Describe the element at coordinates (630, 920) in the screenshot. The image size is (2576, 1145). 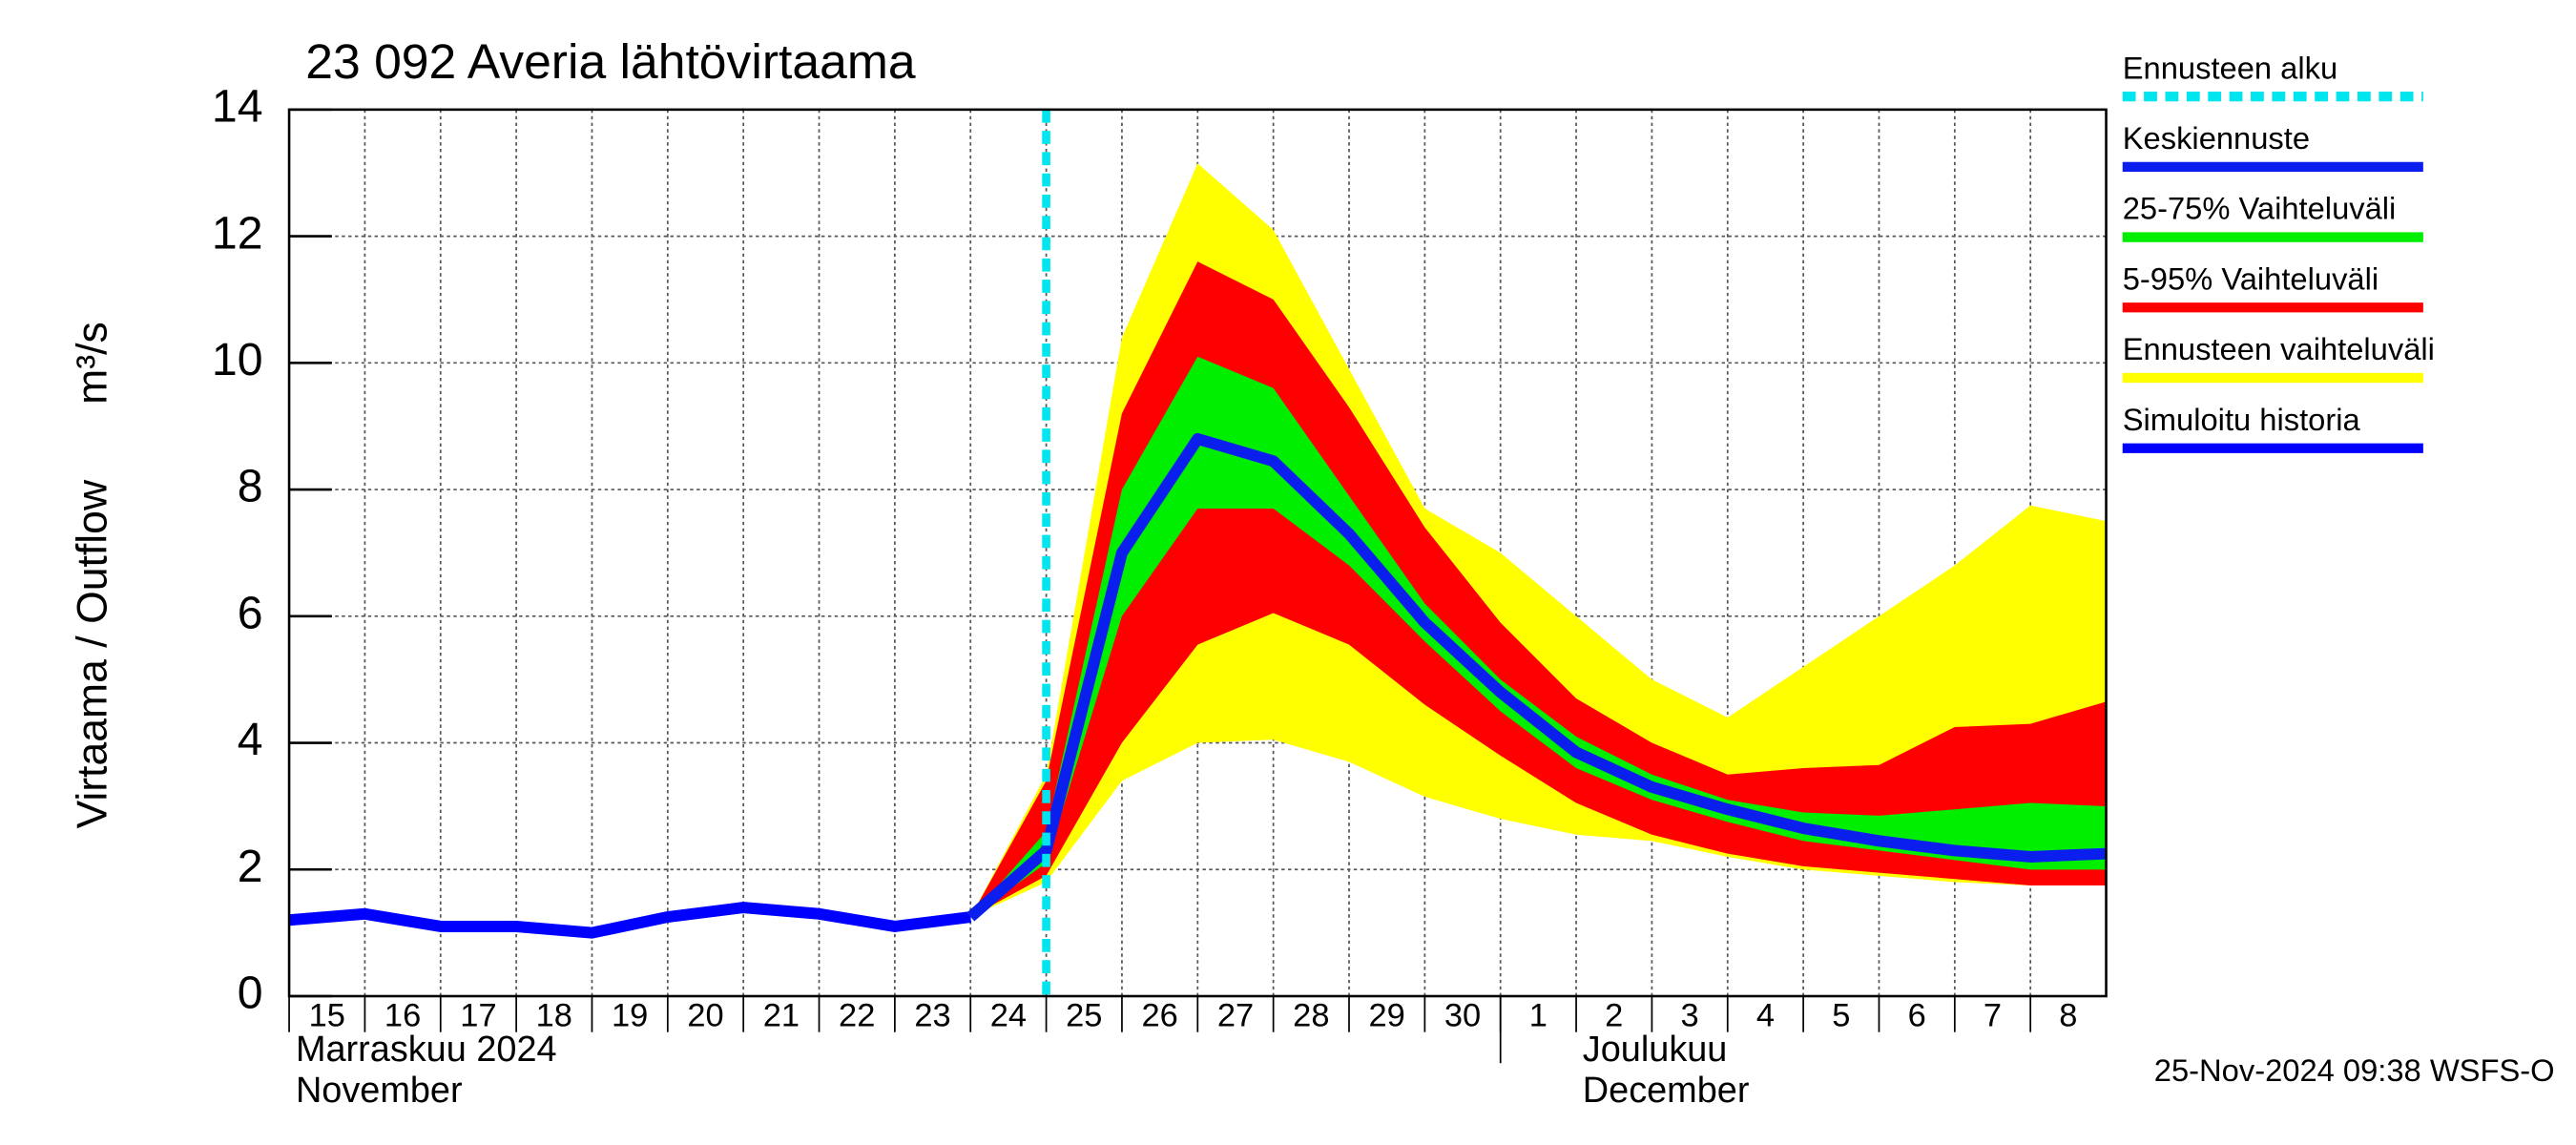
I see `series-line` at that location.